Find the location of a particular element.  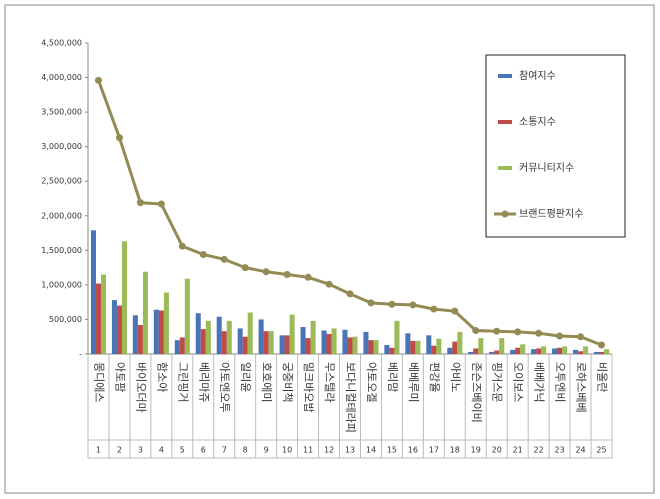

x-tick-label: 바이오더마 is located at coordinates (140, 387).